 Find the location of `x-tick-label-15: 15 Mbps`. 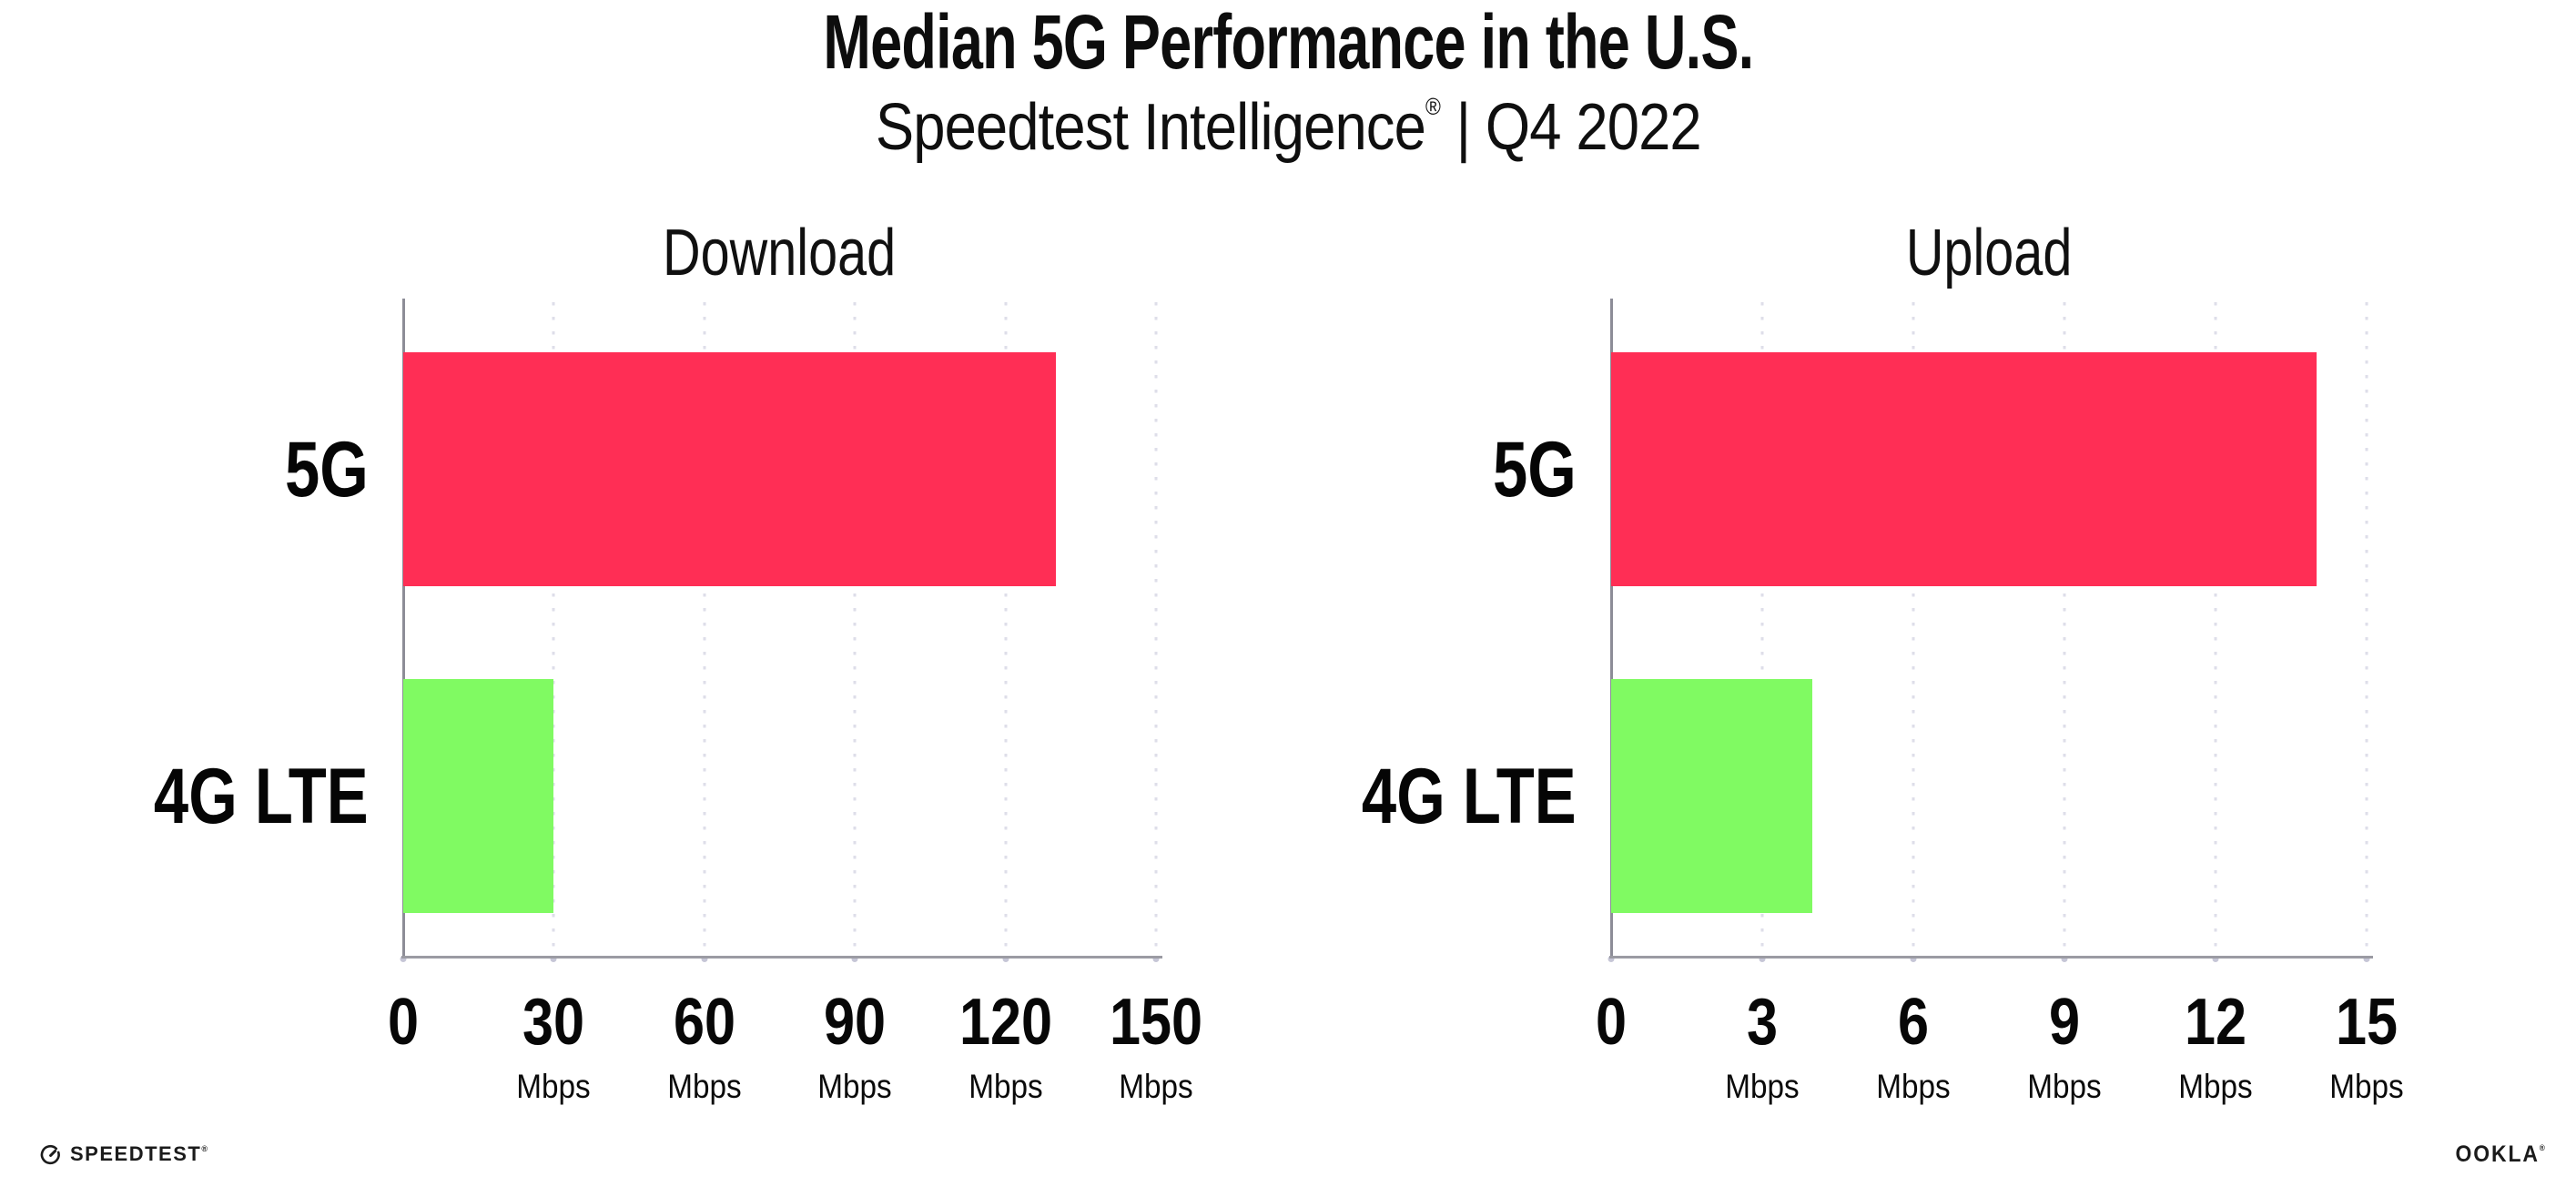

x-tick-label-15: 15 Mbps is located at coordinates (2367, 1046).